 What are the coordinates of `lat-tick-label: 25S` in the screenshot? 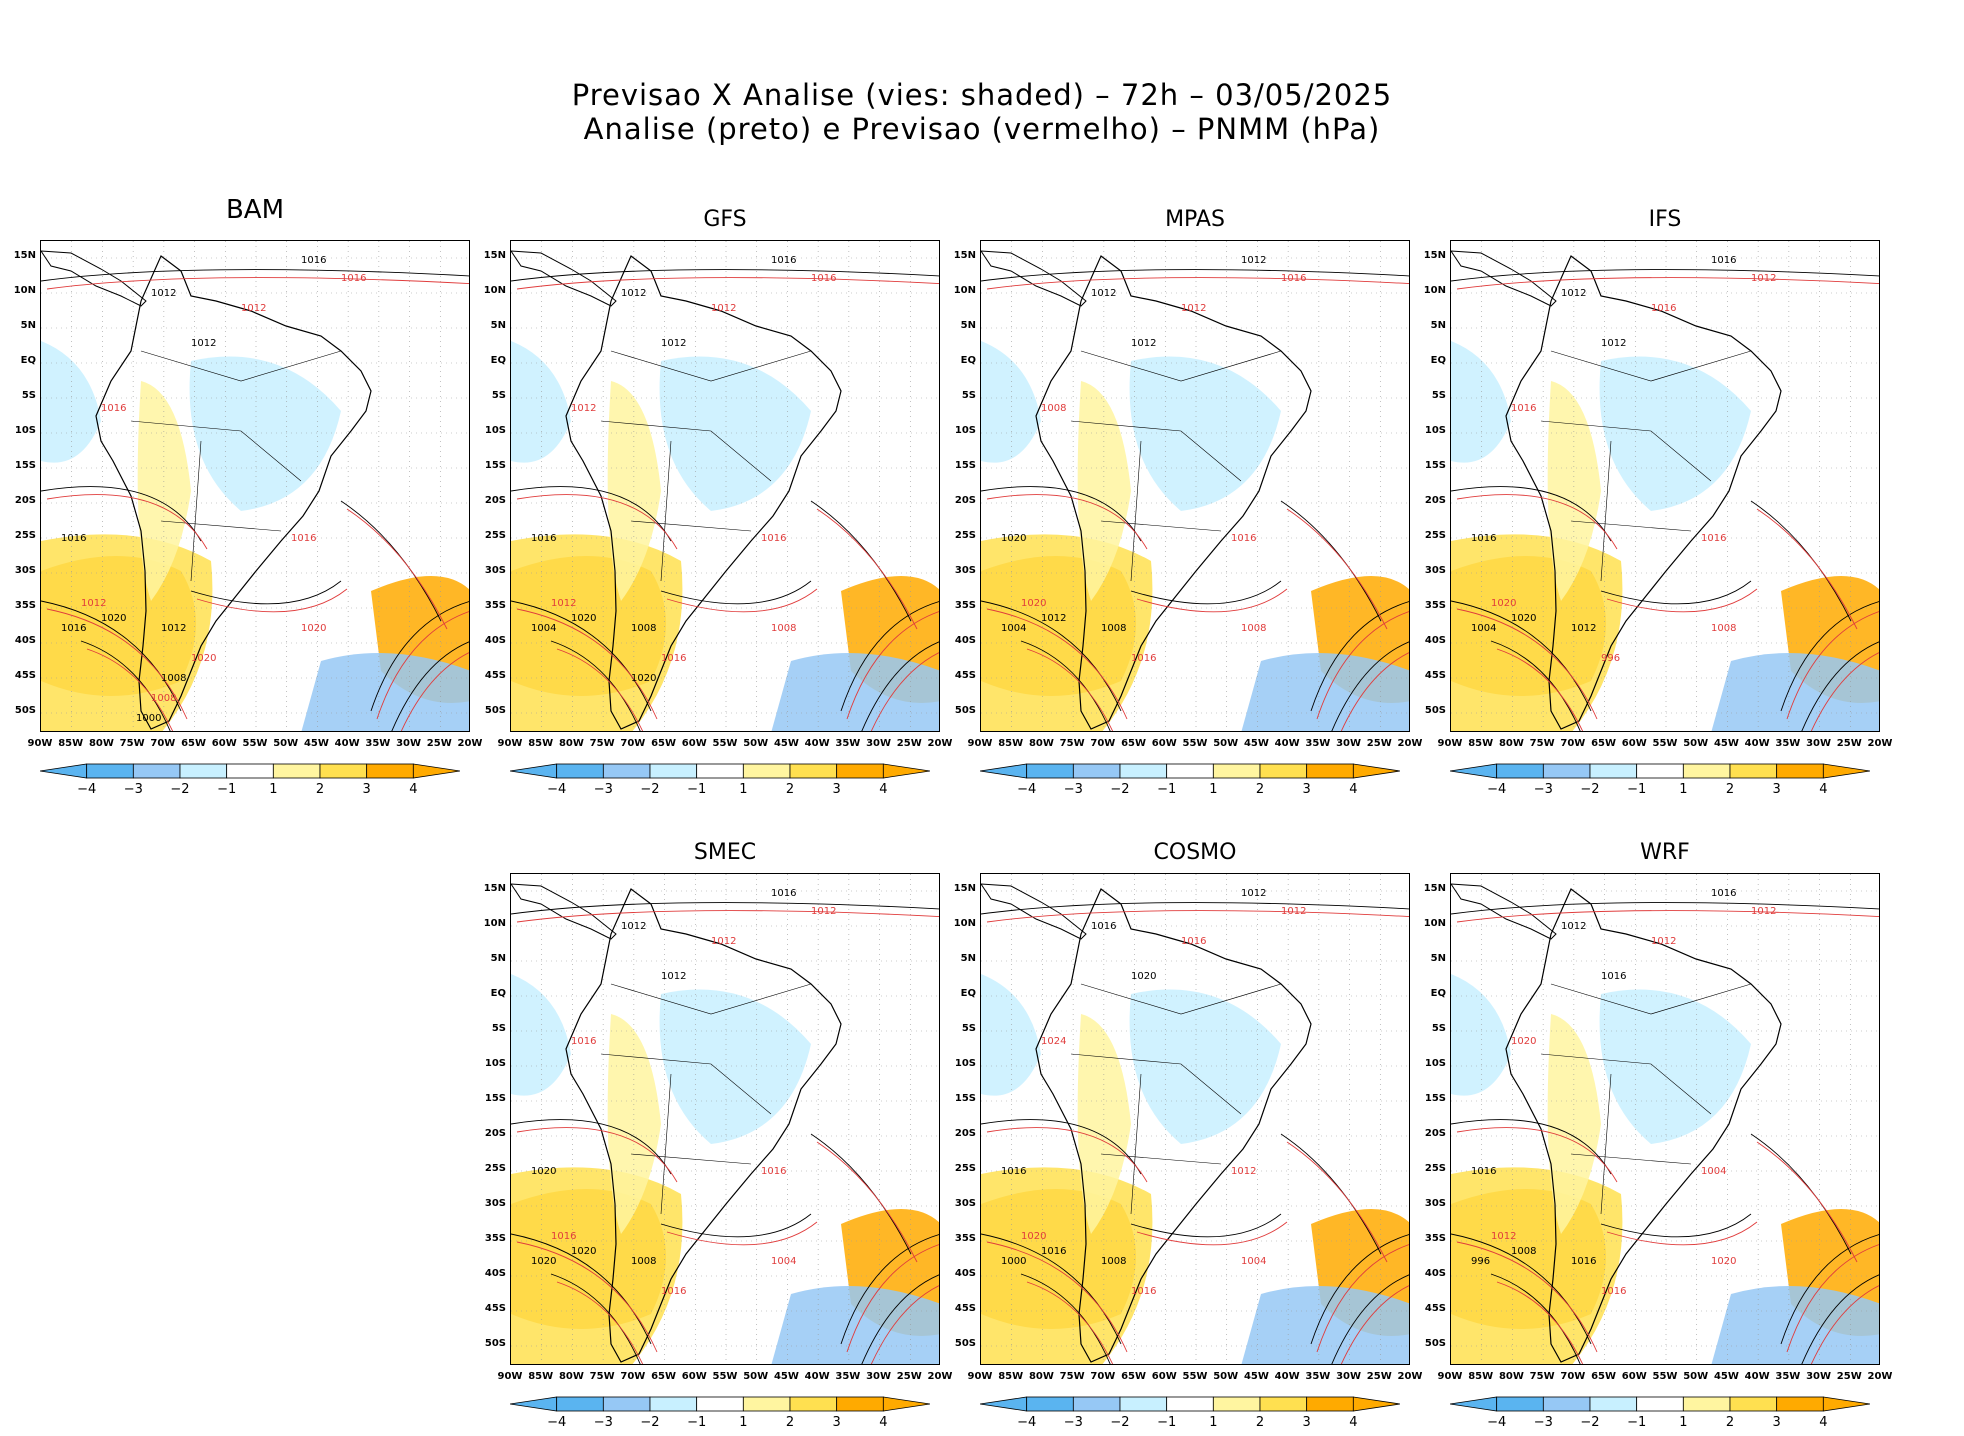 It's located at (965, 1168).